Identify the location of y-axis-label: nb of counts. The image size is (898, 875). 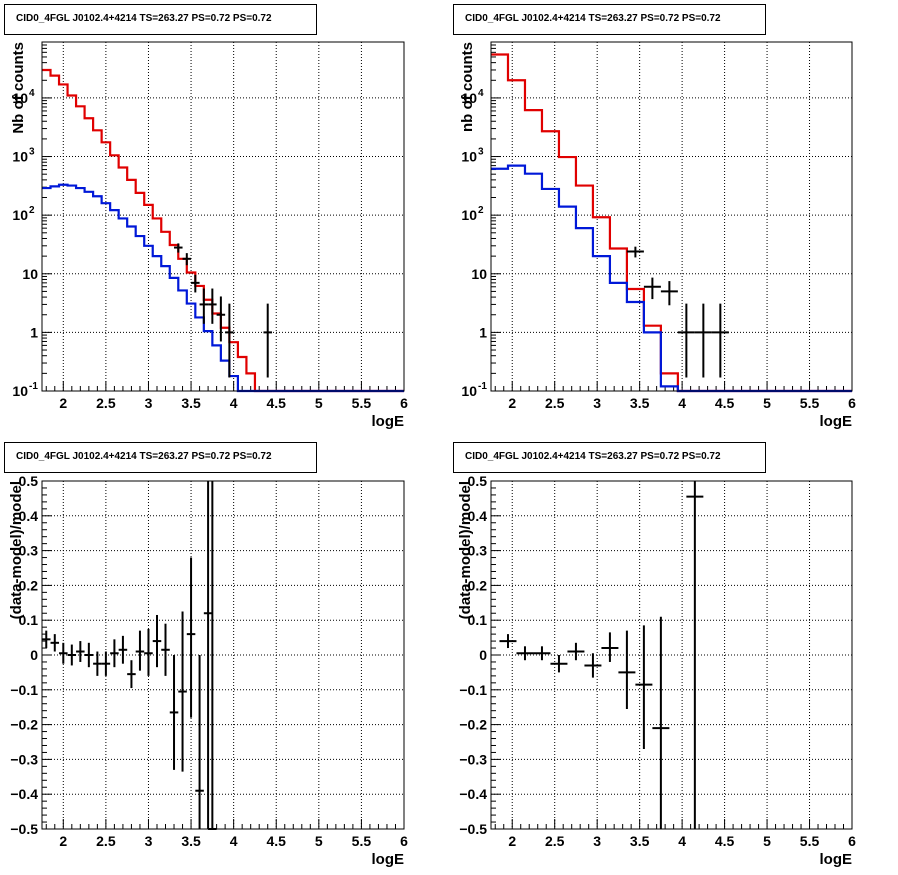
(467, 87).